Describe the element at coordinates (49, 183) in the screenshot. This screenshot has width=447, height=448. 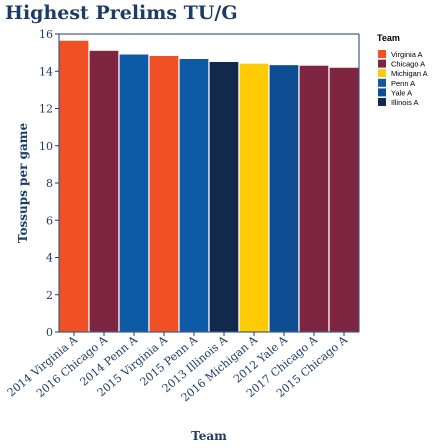
I see `y-tick-label-4: 8` at that location.